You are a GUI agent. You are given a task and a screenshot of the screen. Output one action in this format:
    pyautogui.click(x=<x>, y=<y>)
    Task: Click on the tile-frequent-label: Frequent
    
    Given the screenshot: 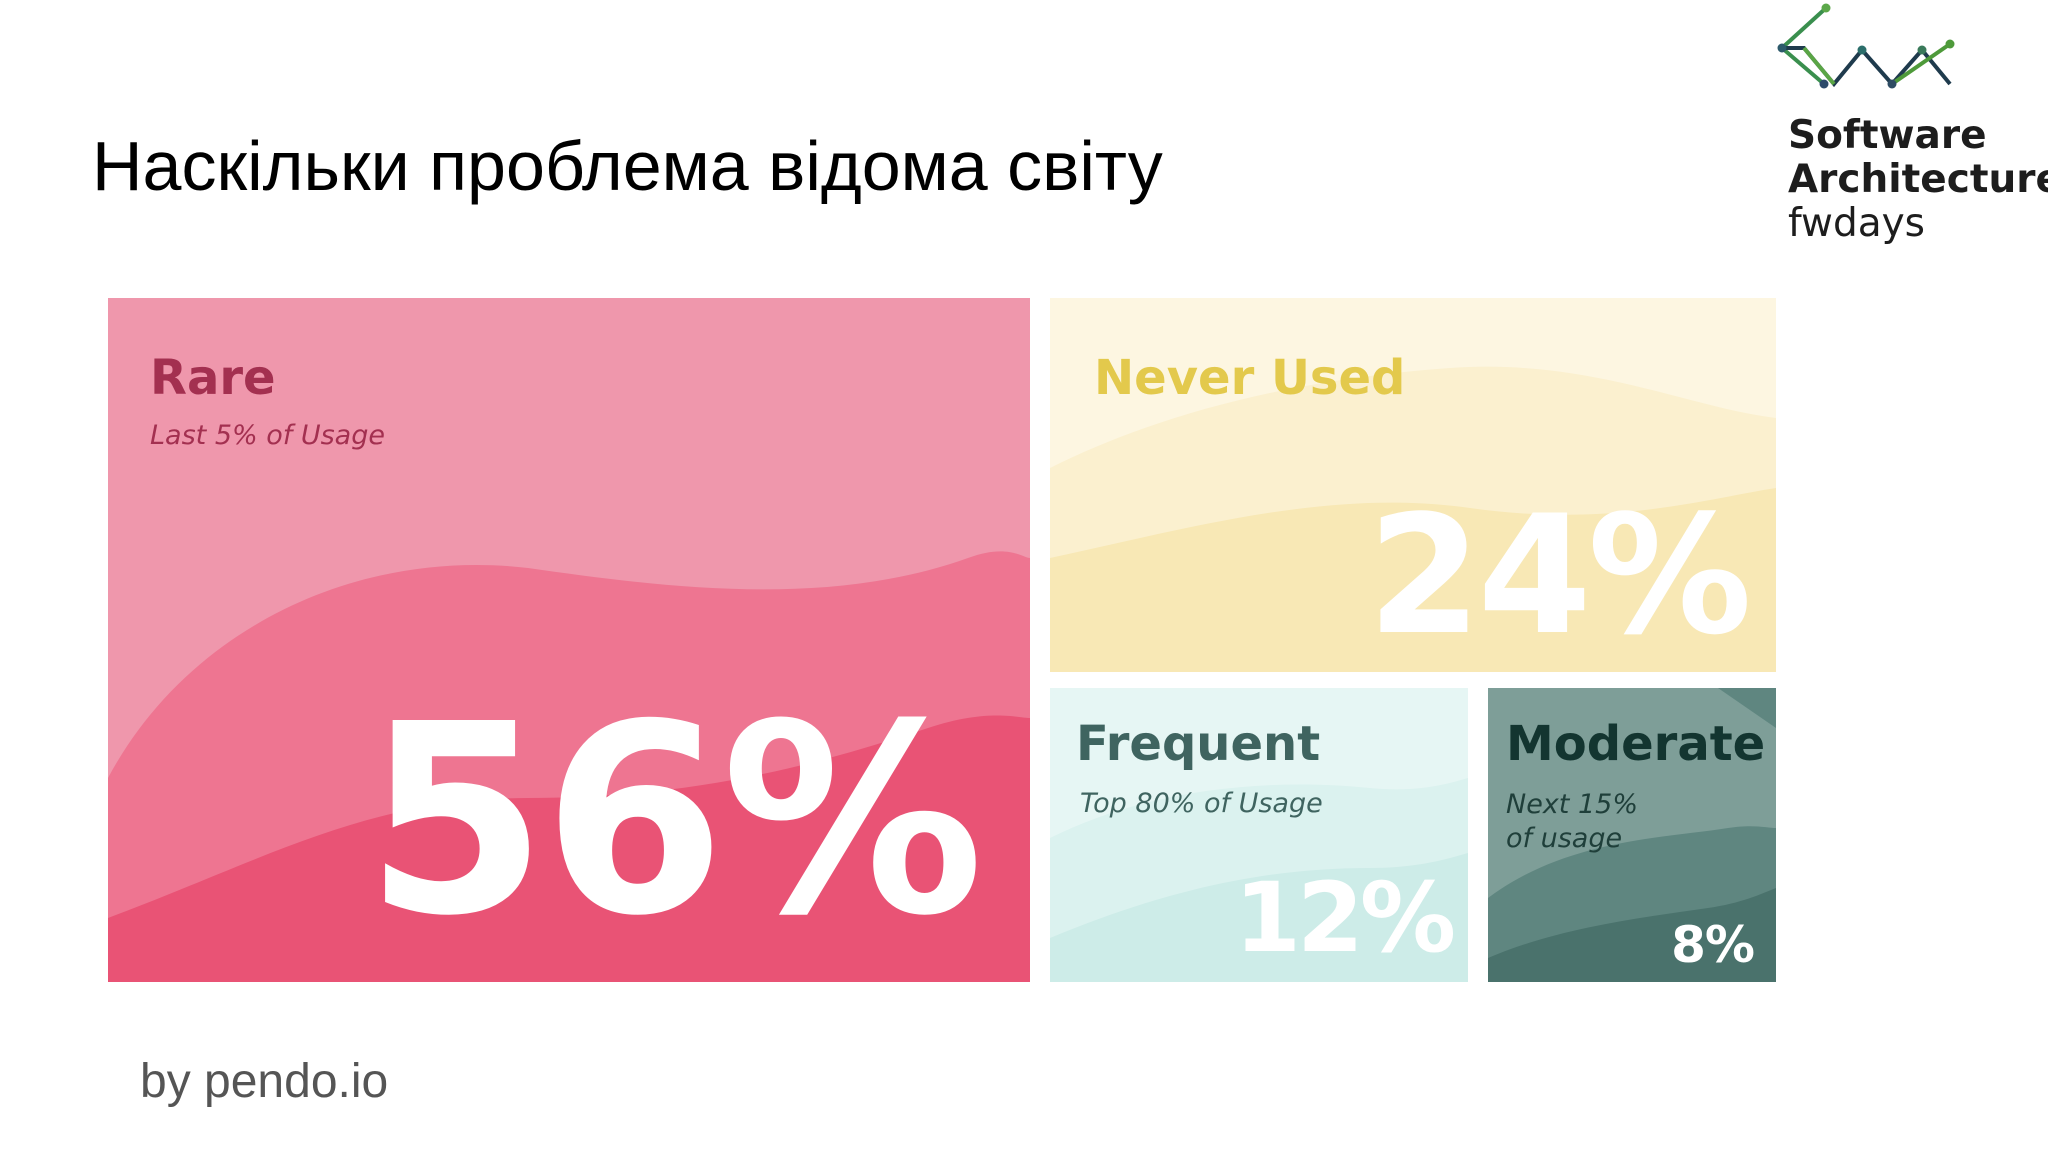 What is the action you would take?
    pyautogui.click(x=1198, y=744)
    